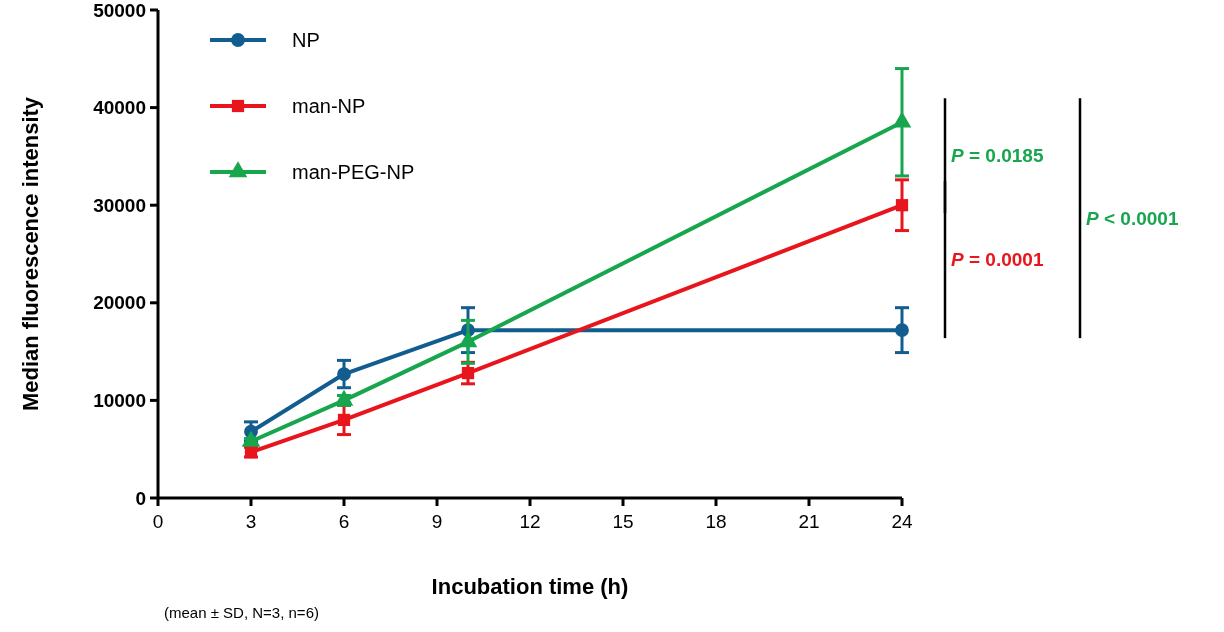 This screenshot has width=1224, height=632. Describe the element at coordinates (158, 521) in the screenshot. I see `x-tick-label: 0` at that location.